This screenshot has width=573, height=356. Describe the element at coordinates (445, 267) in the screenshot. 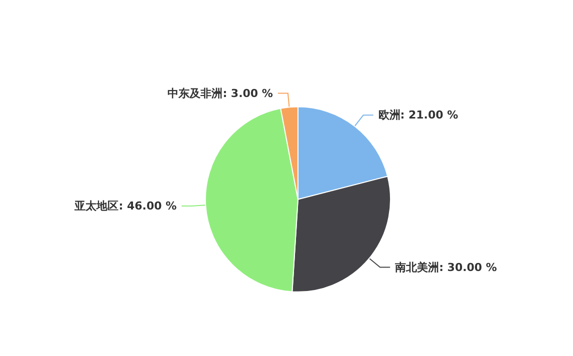

I see `slice-label: 南北美洲: 30.00 %` at that location.